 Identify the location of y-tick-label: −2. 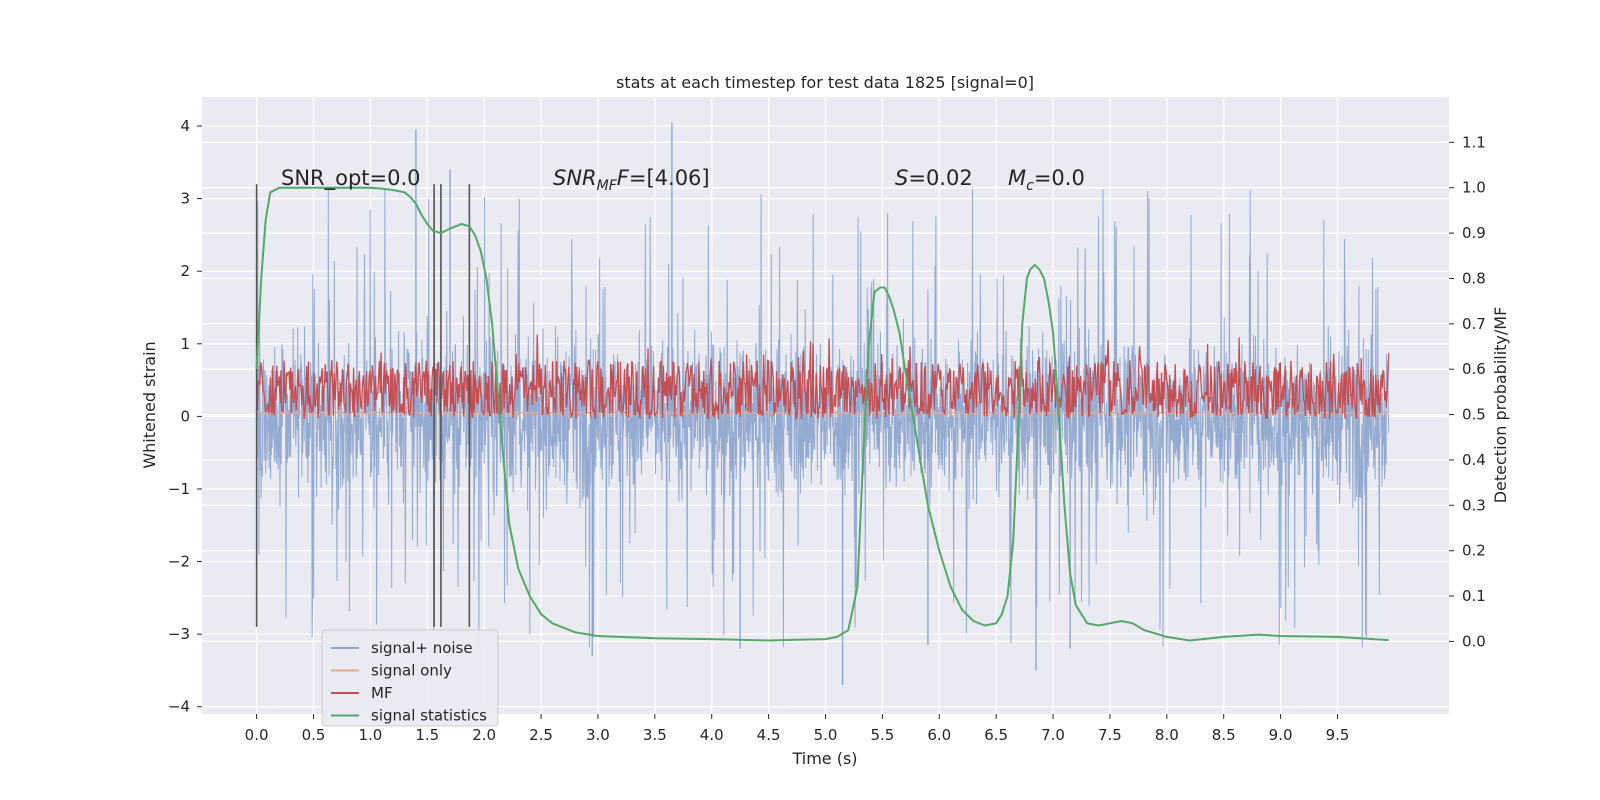
(179, 562).